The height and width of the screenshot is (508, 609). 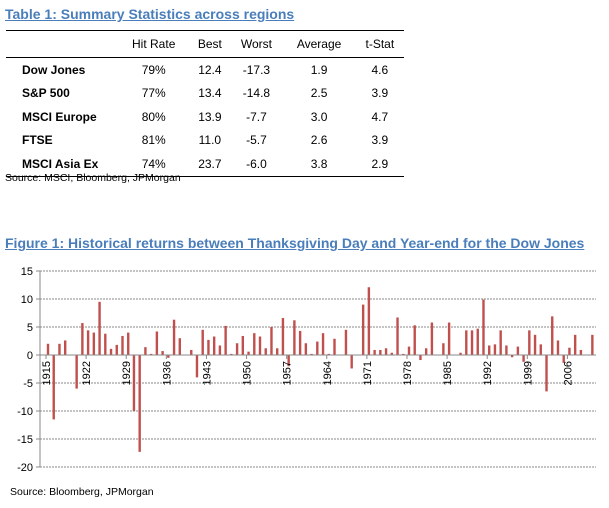 What do you see at coordinates (87, 373) in the screenshot?
I see `x-tick-label: 1922` at bounding box center [87, 373].